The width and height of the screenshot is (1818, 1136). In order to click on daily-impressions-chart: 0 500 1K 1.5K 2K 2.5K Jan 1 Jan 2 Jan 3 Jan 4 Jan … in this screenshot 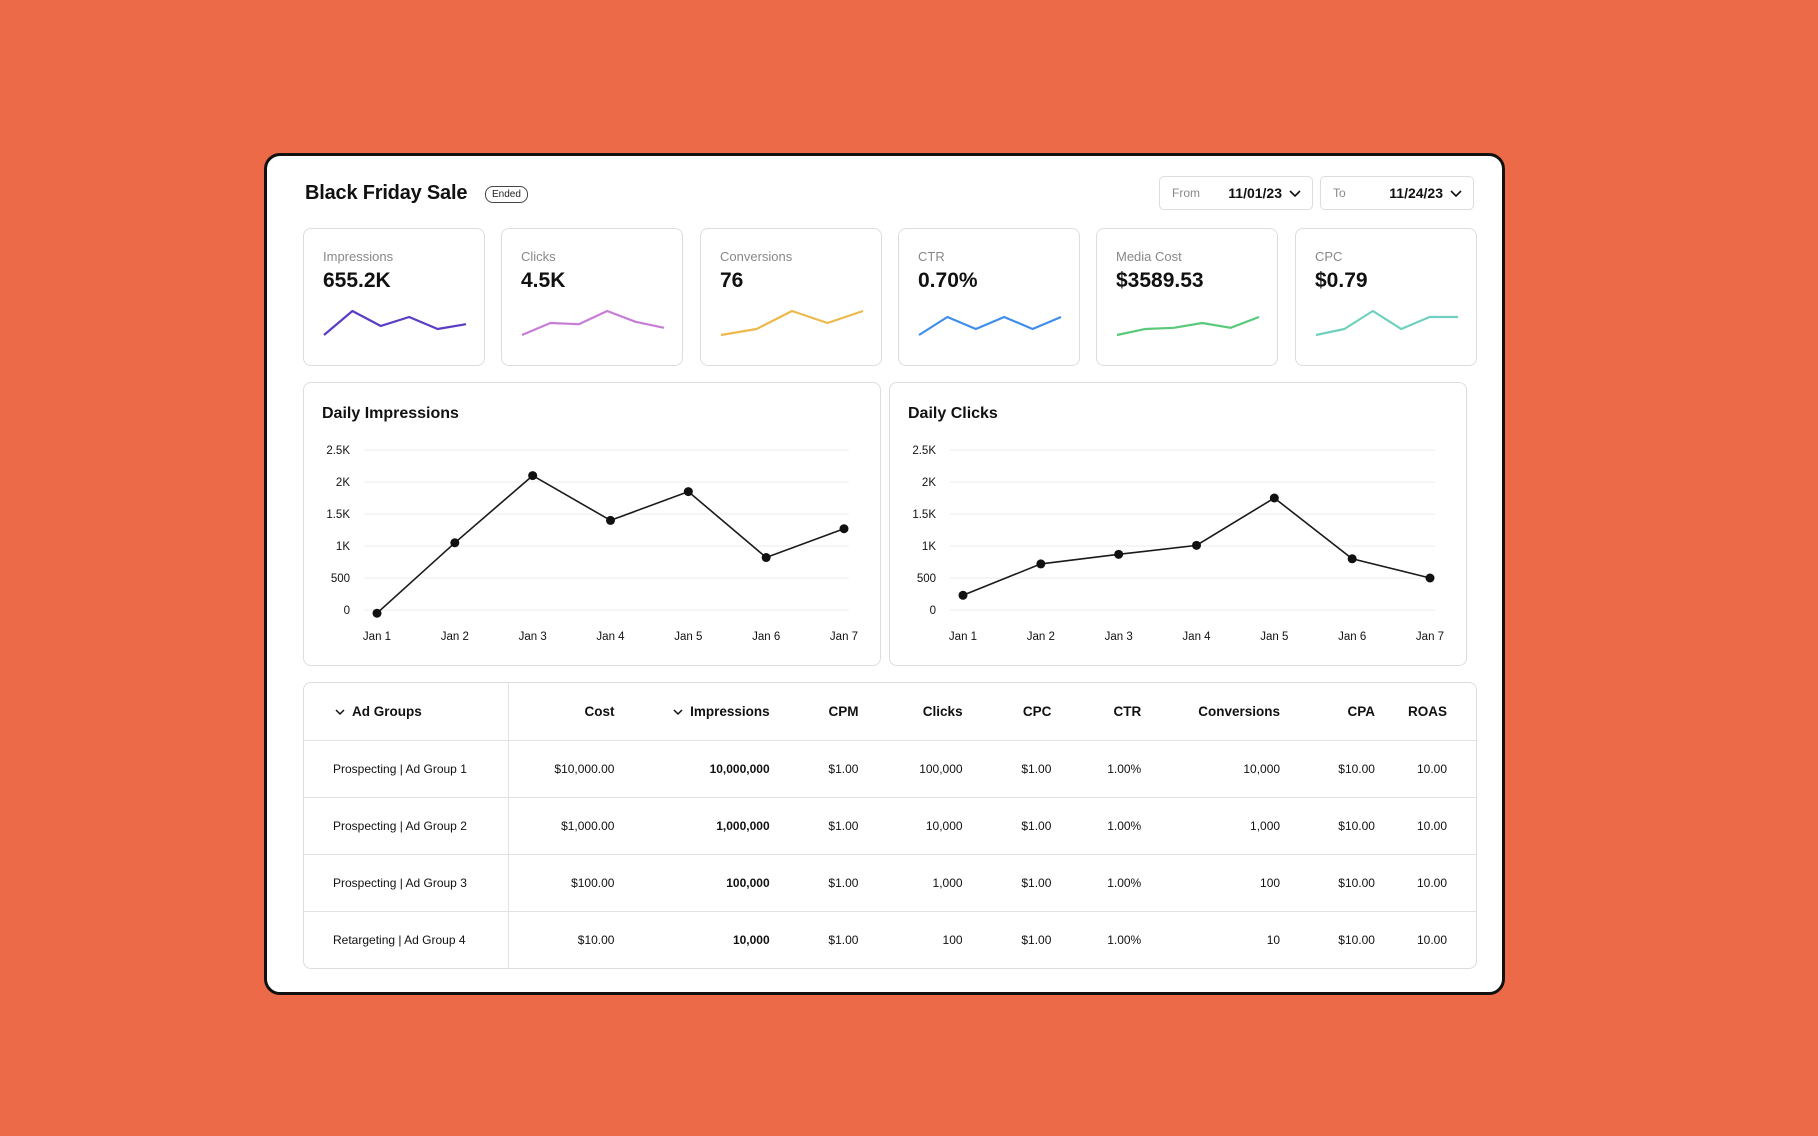, I will do `click(592, 544)`.